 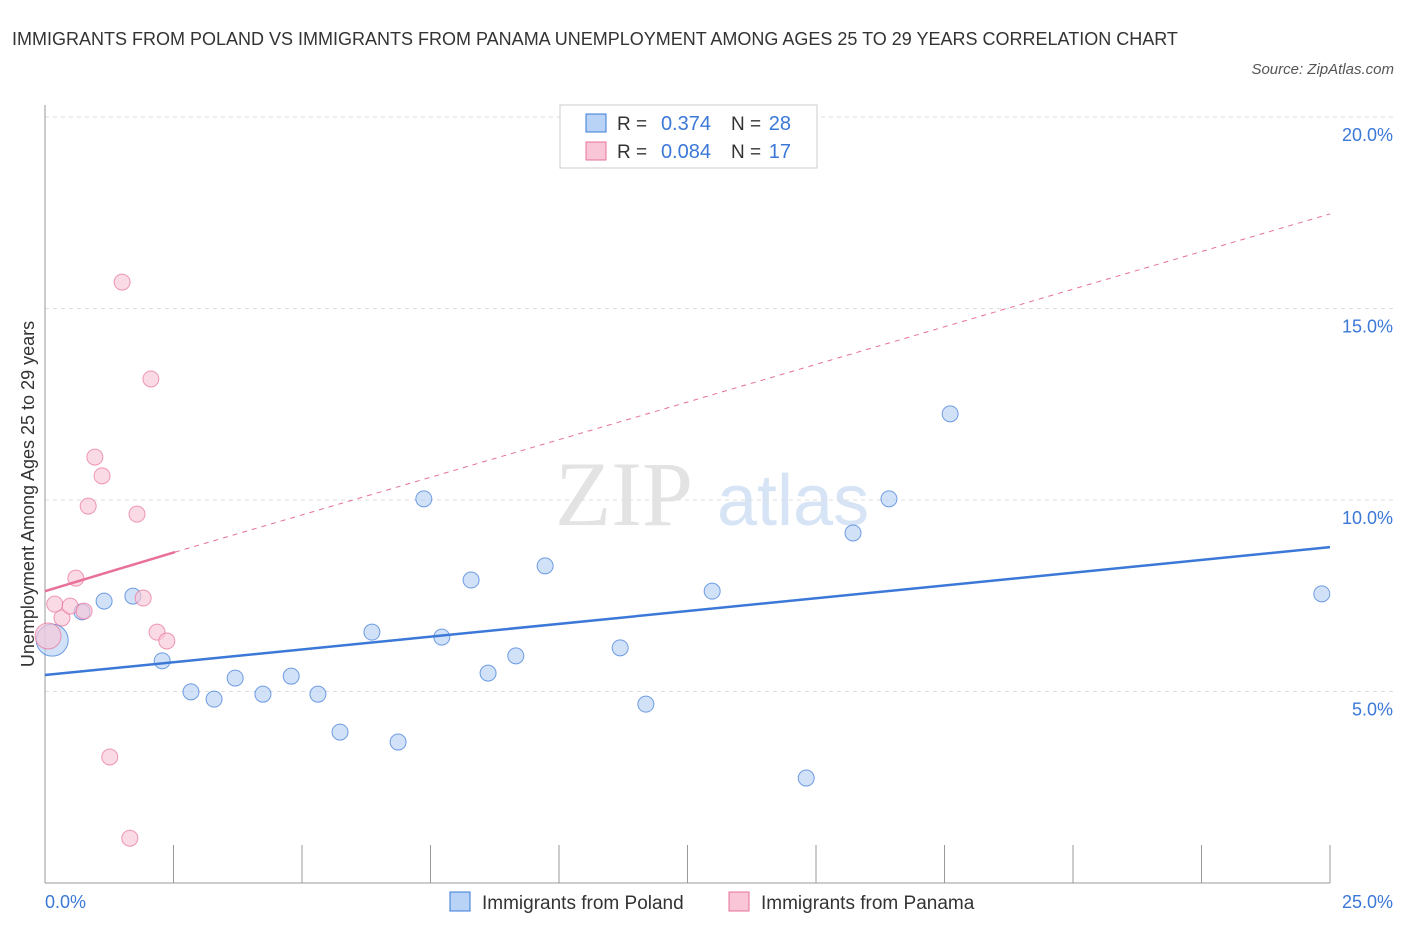 I want to click on y-tick-label: 10.0%, so click(x=1367, y=518).